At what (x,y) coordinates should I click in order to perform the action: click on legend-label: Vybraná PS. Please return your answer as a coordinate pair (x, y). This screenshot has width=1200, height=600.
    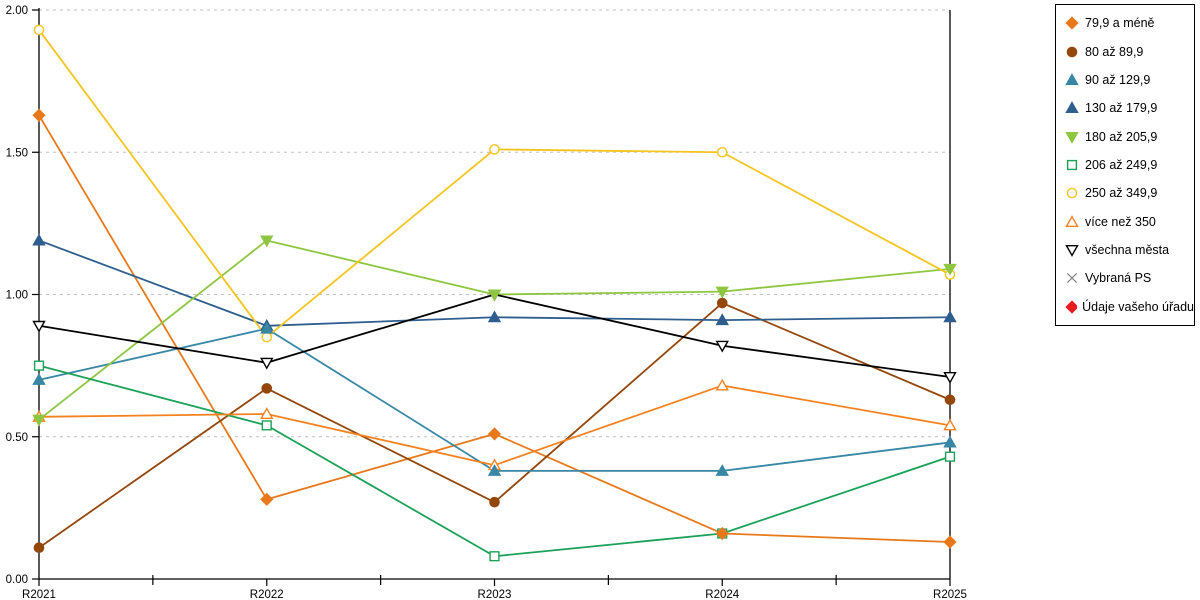
    Looking at the image, I should click on (1118, 278).